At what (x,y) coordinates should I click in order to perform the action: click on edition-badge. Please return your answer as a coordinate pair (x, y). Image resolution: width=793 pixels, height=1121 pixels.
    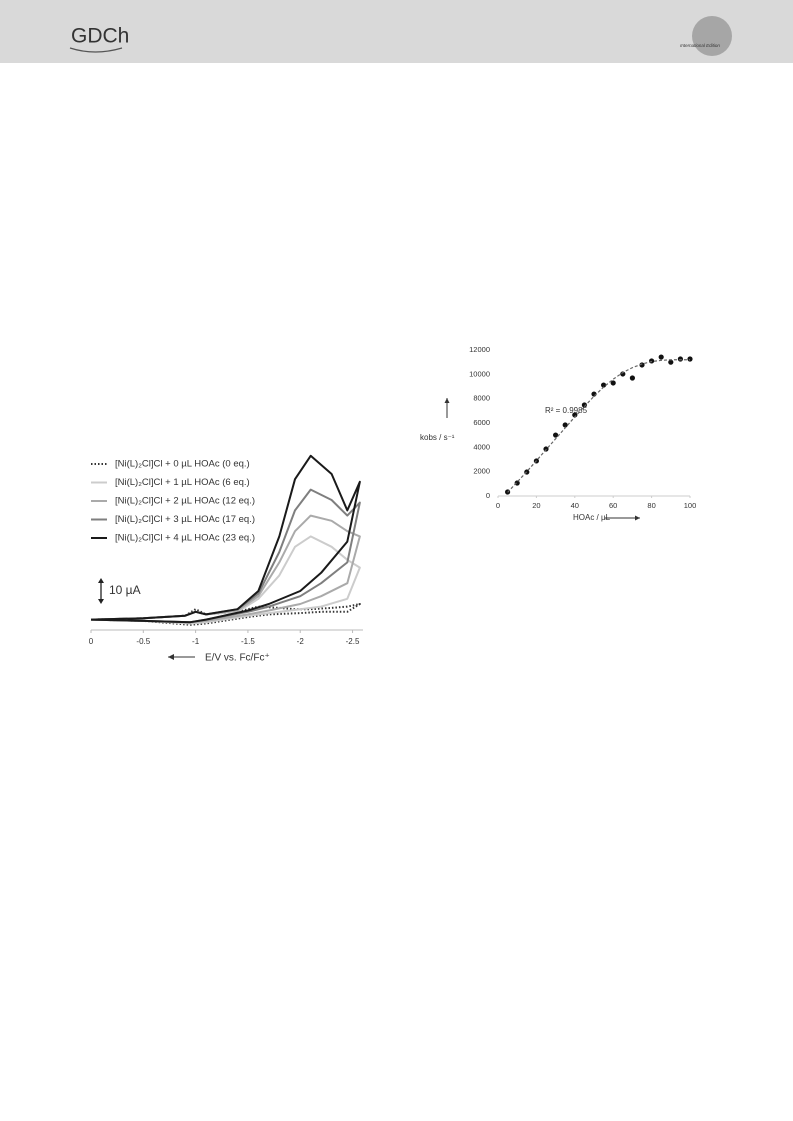
    Looking at the image, I should click on (712, 36).